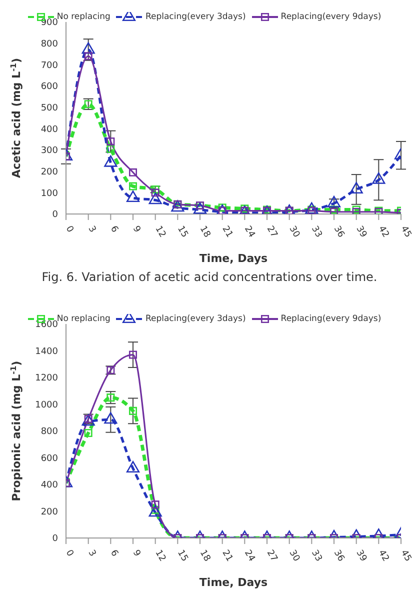 The width and height of the screenshot is (419, 593). What do you see at coordinates (46, 405) in the screenshot?
I see `y-tick-label: 1000` at bounding box center [46, 405].